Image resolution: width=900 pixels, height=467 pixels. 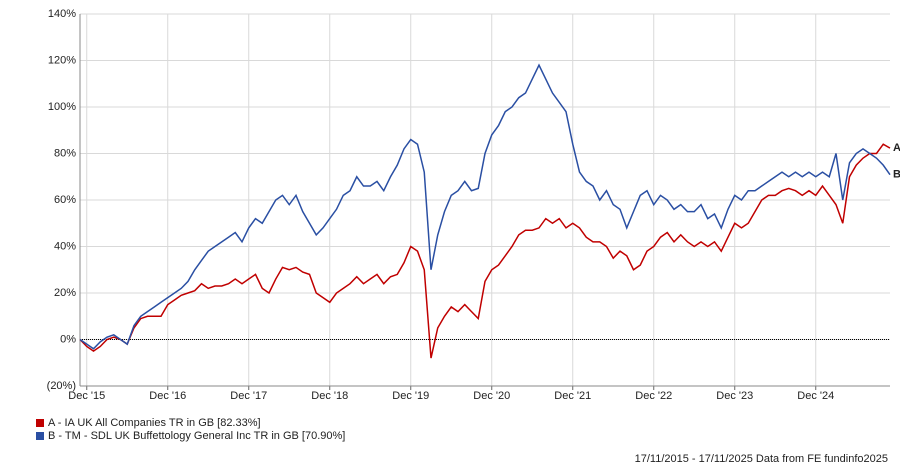 What do you see at coordinates (65, 246) in the screenshot?
I see `y-tick-label: 40%` at bounding box center [65, 246].